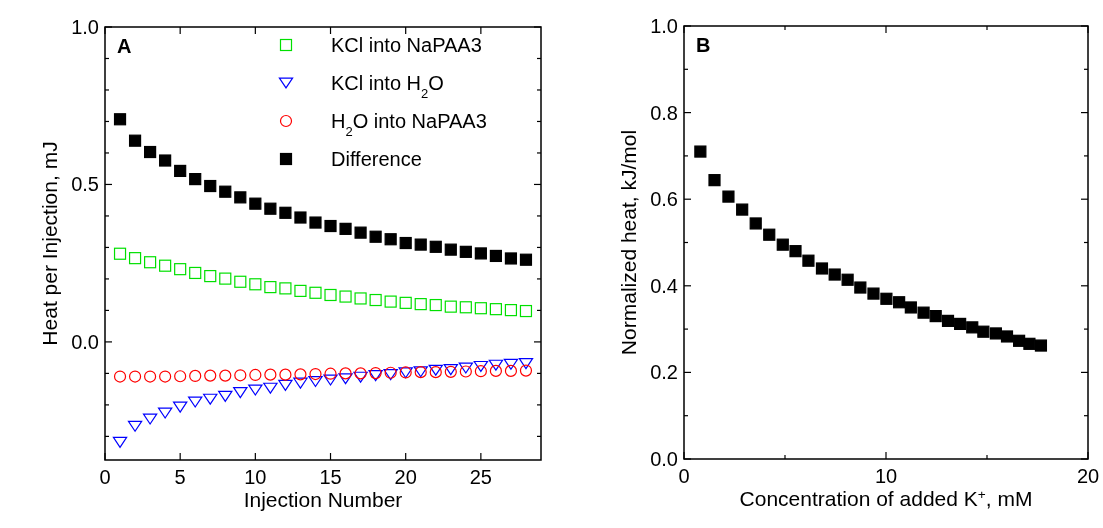  Describe the element at coordinates (255, 477) in the screenshot. I see `x-tick-label: 10` at that location.